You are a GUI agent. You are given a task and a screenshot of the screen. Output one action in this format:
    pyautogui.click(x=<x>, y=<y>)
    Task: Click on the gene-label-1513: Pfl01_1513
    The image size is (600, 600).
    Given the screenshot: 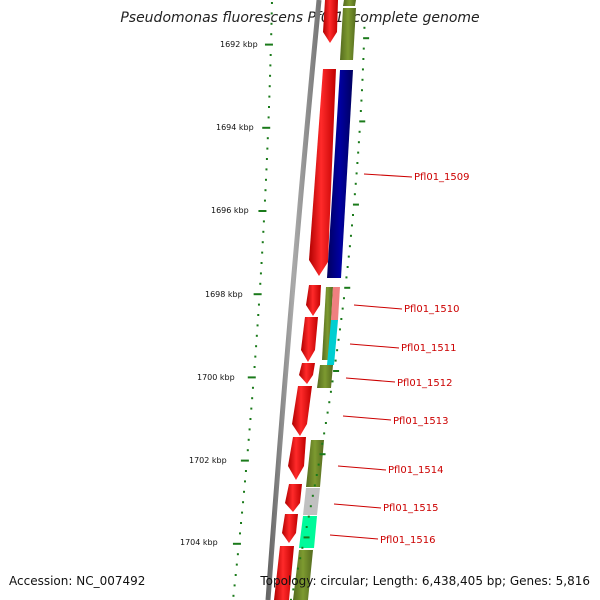 What is the action you would take?
    pyautogui.click(x=421, y=421)
    